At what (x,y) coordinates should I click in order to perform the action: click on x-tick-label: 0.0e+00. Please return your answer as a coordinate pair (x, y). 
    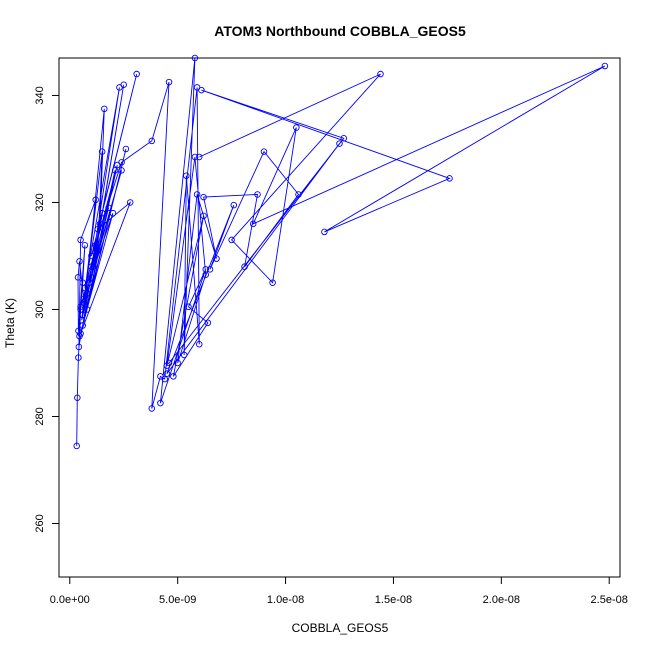
    Looking at the image, I should click on (70, 600).